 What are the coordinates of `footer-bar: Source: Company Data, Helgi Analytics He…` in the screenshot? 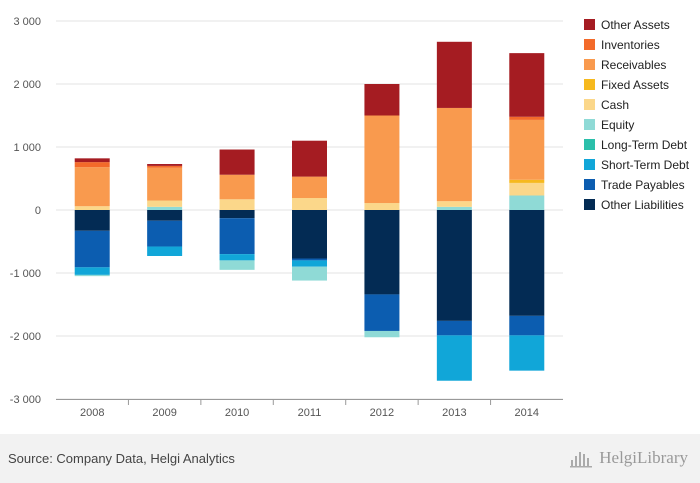 It's located at (350, 458).